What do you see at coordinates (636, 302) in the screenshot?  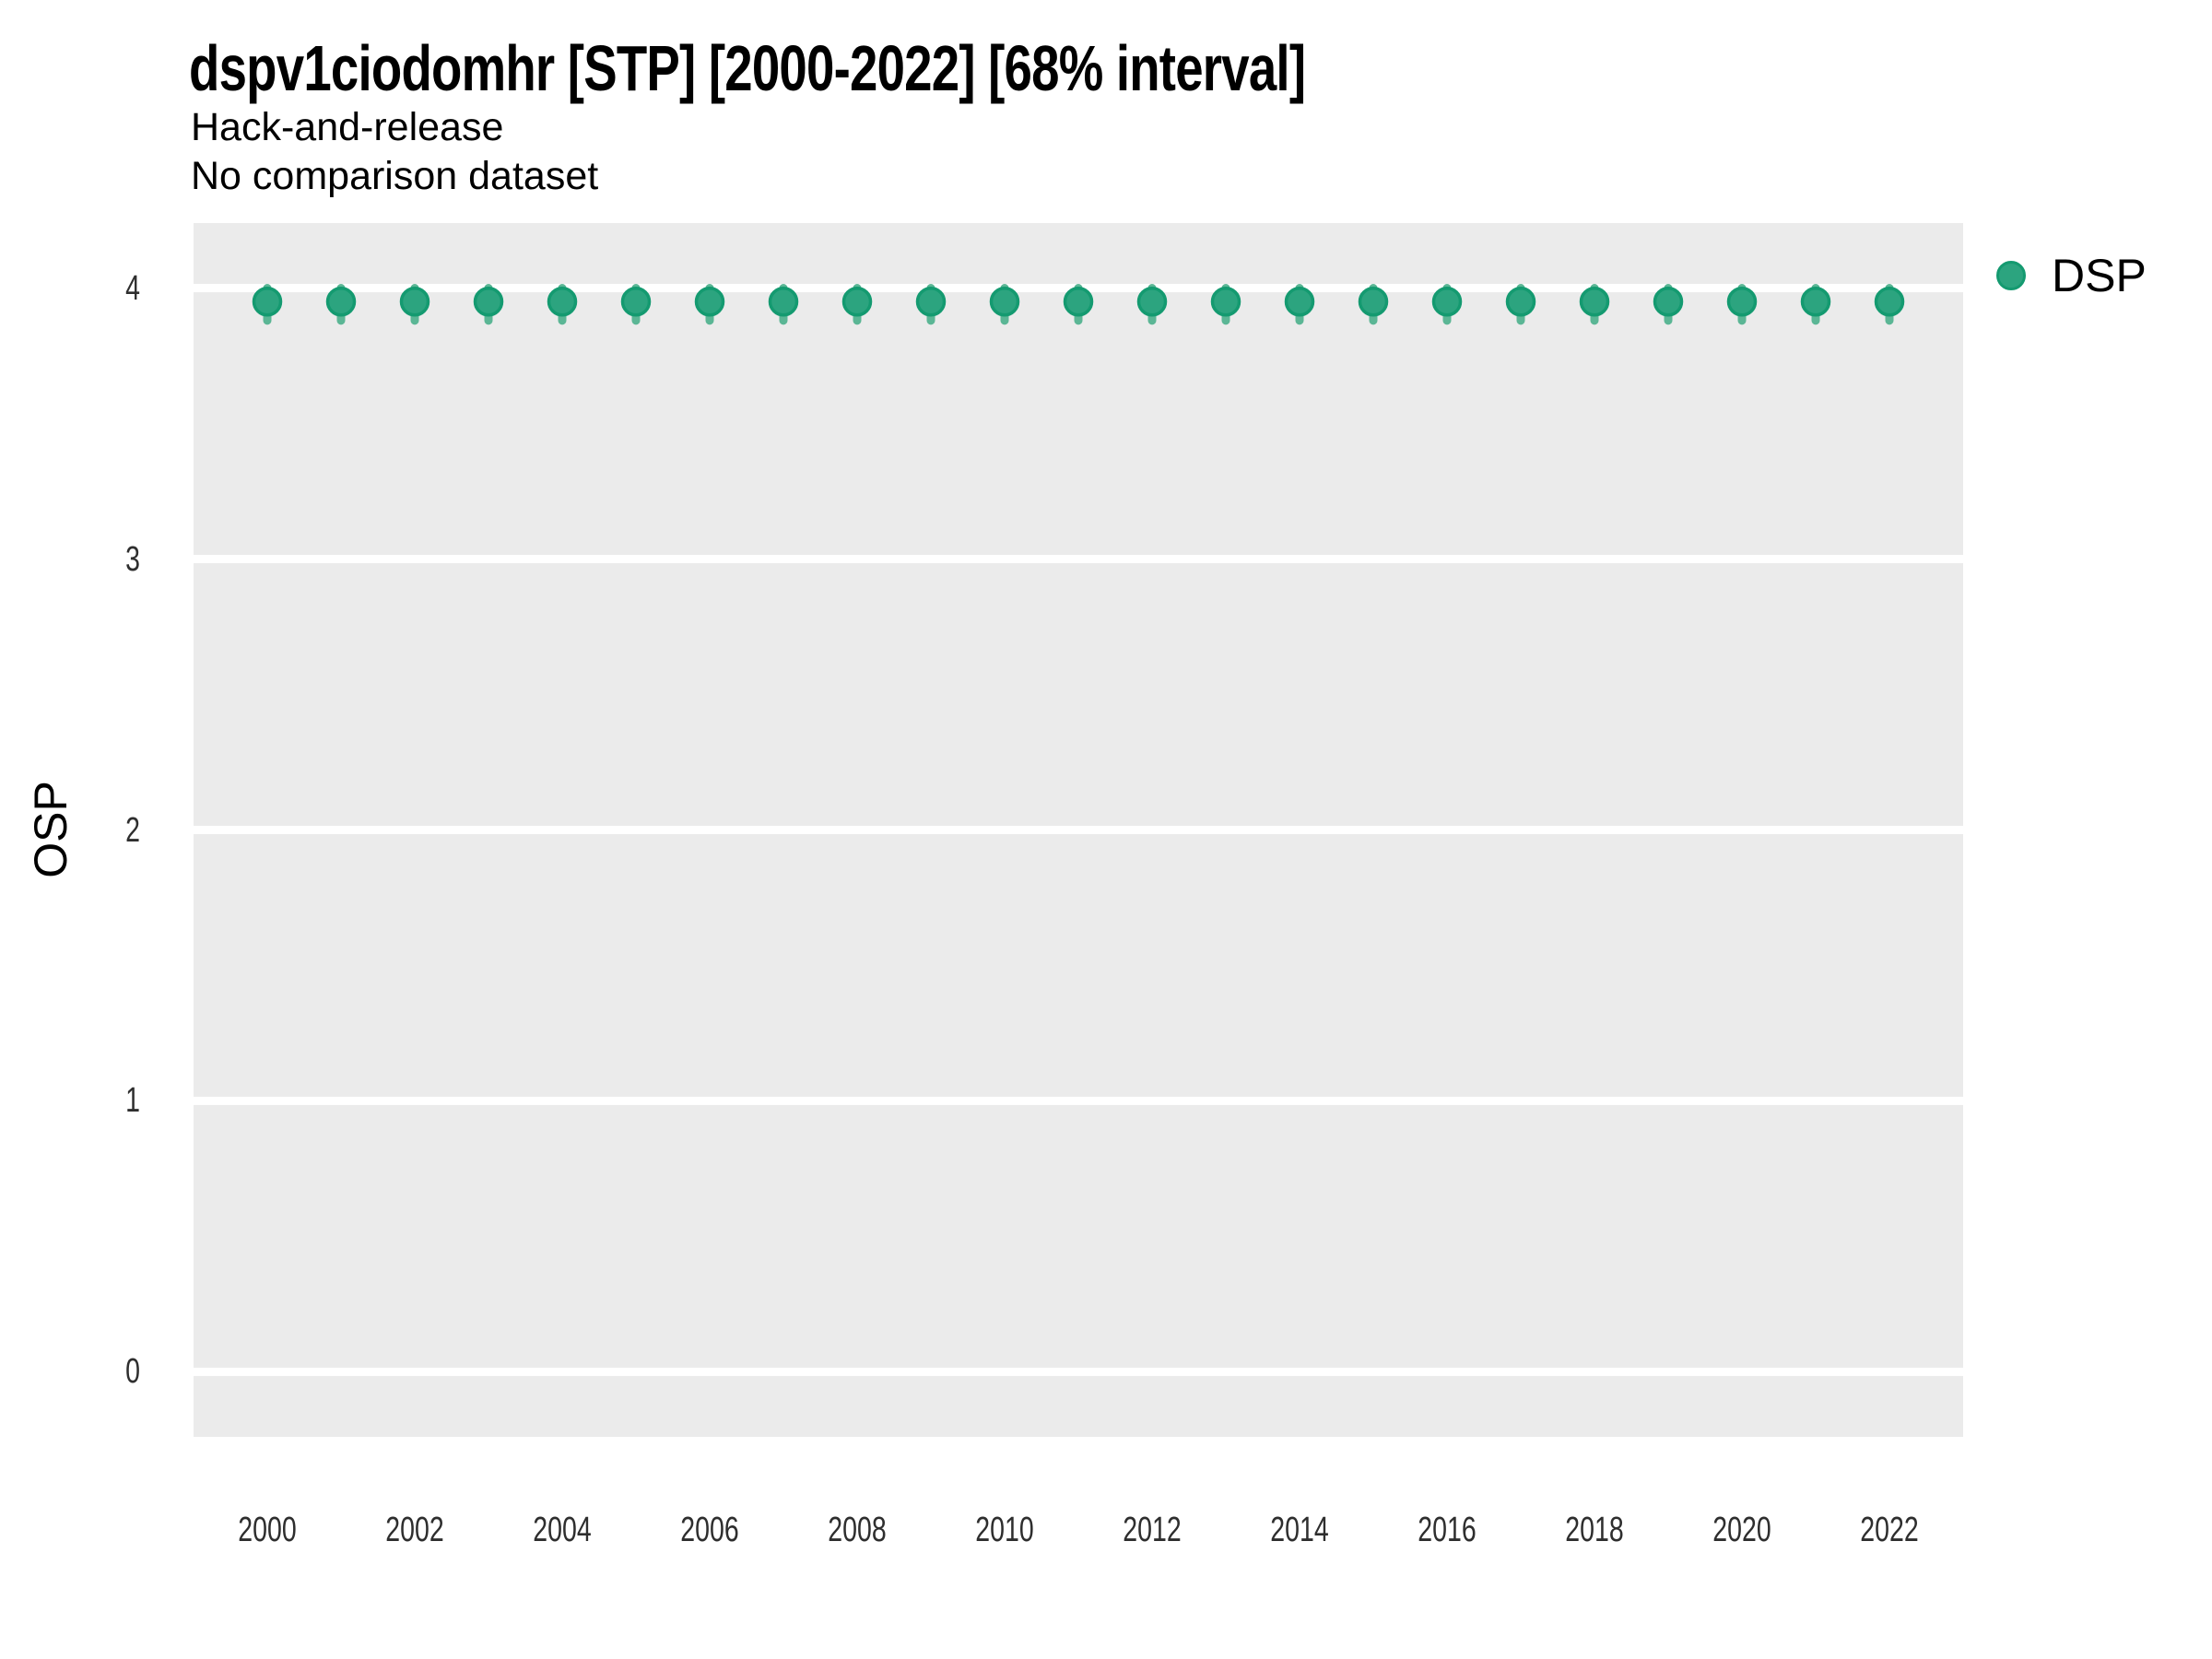 I see `point-DSP-2005` at bounding box center [636, 302].